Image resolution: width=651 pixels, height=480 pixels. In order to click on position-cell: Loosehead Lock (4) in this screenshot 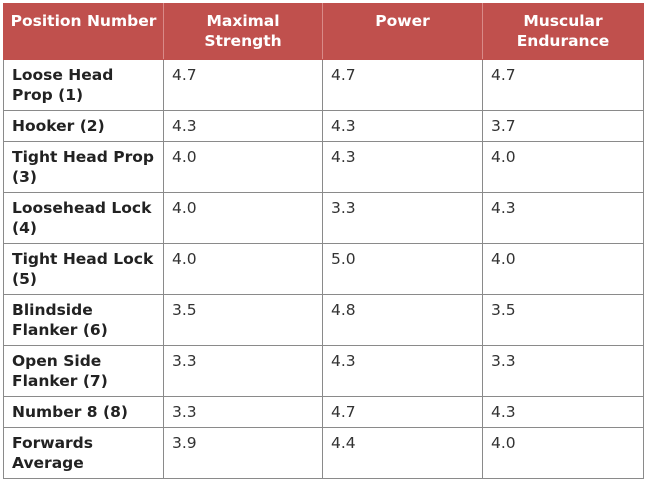, I will do `click(83, 218)`.